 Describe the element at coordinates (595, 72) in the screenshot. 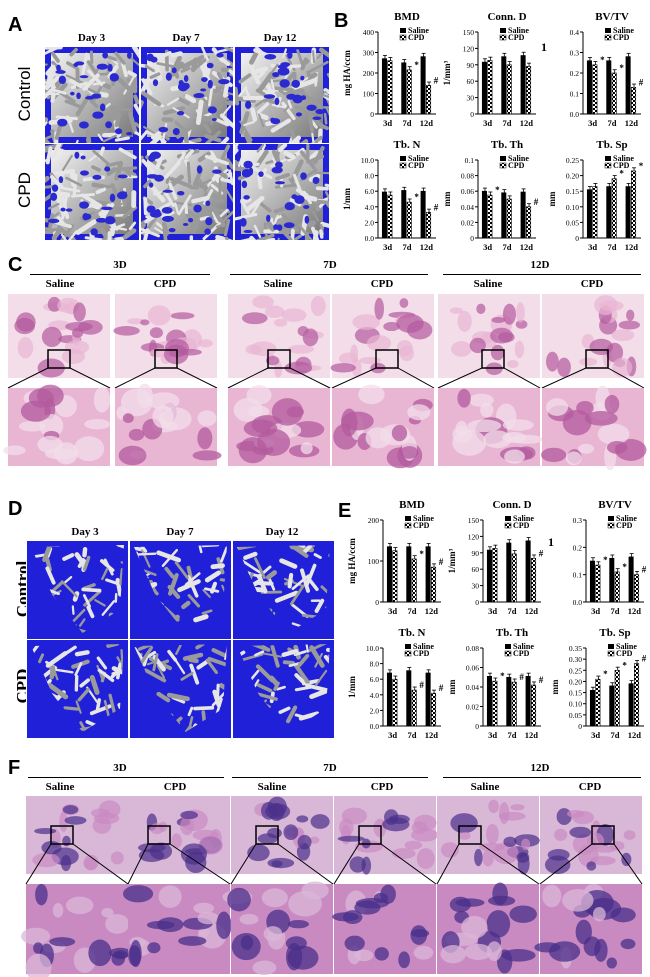

I see `chart-b-bvtv: BV/TV Saline CPD 0.0 0.1 0.2 0.3 0.4 * 3d * 7d #12d` at that location.